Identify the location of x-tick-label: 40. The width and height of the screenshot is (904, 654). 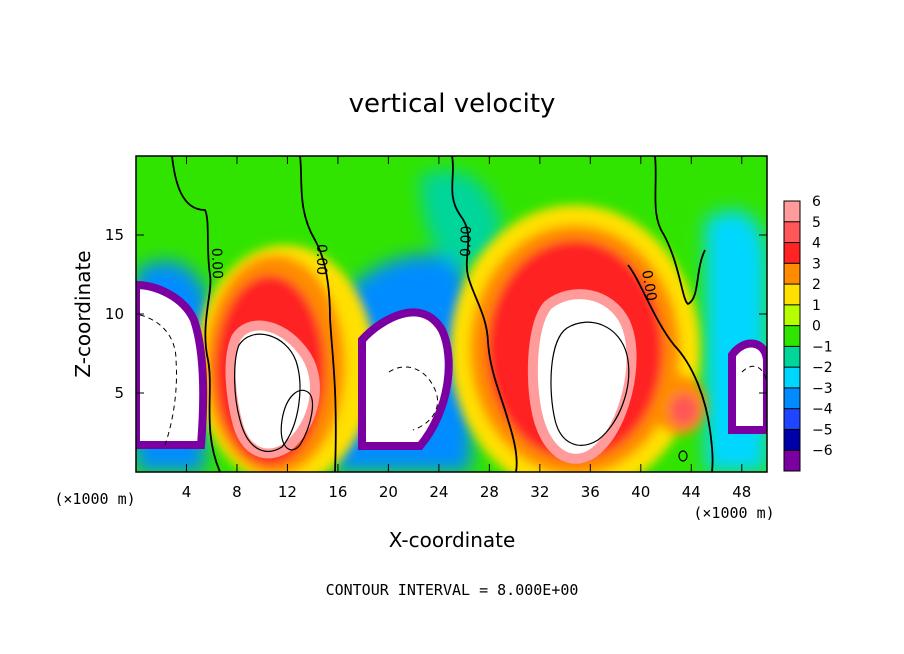
(640, 492).